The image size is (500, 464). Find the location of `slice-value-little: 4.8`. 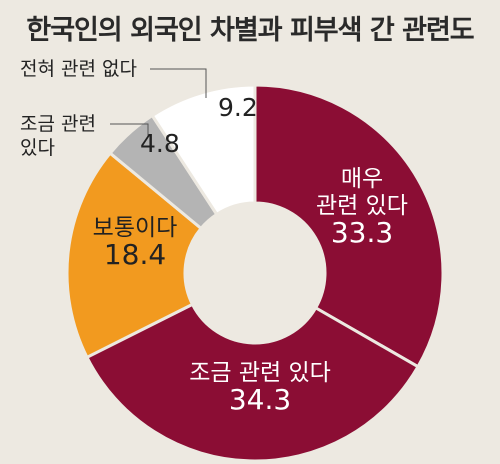

slice-value-little: 4.8 is located at coordinates (160, 143).